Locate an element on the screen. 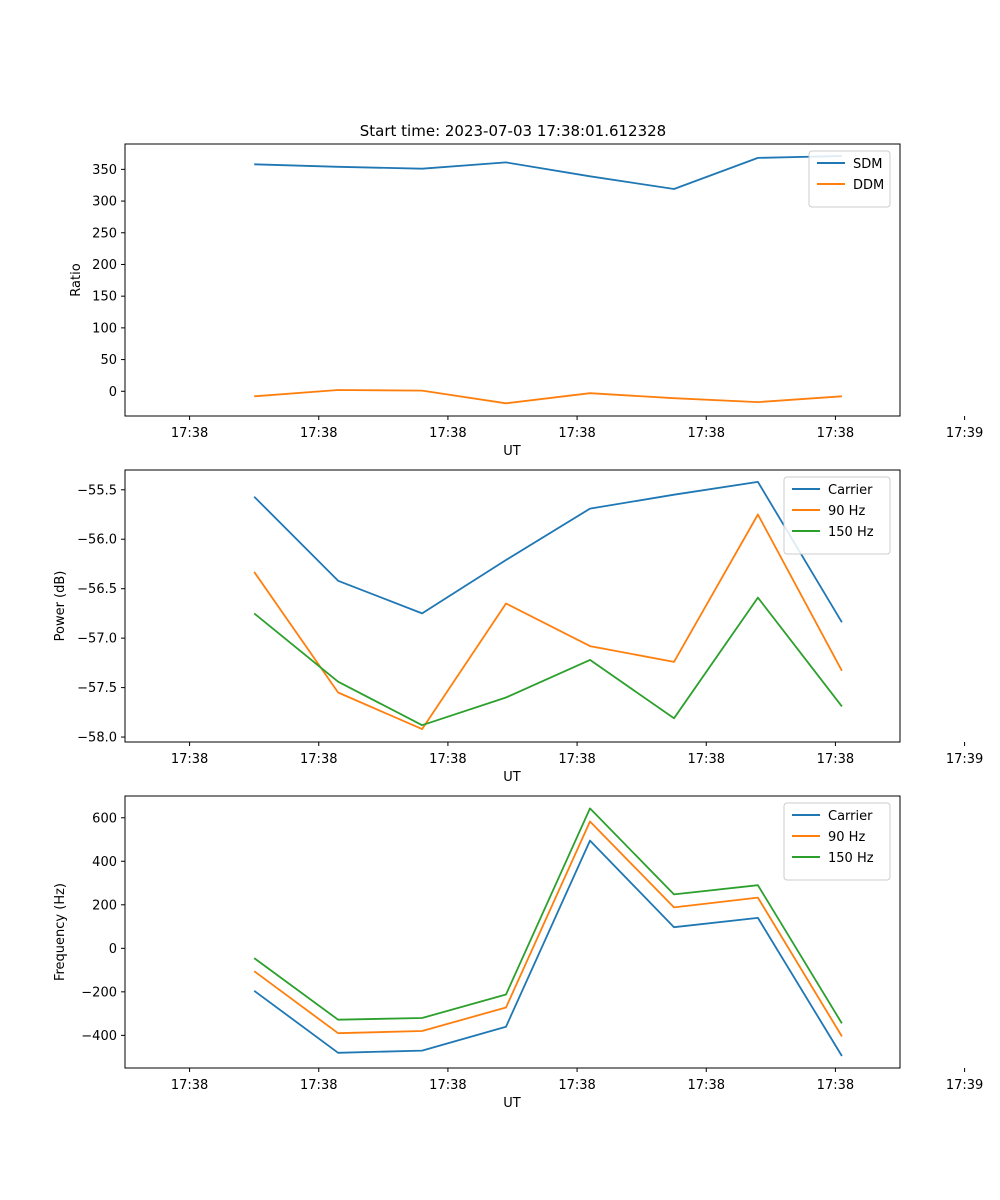 This screenshot has height=1200, width=1000. y-tick-label: 150 is located at coordinates (104, 297).